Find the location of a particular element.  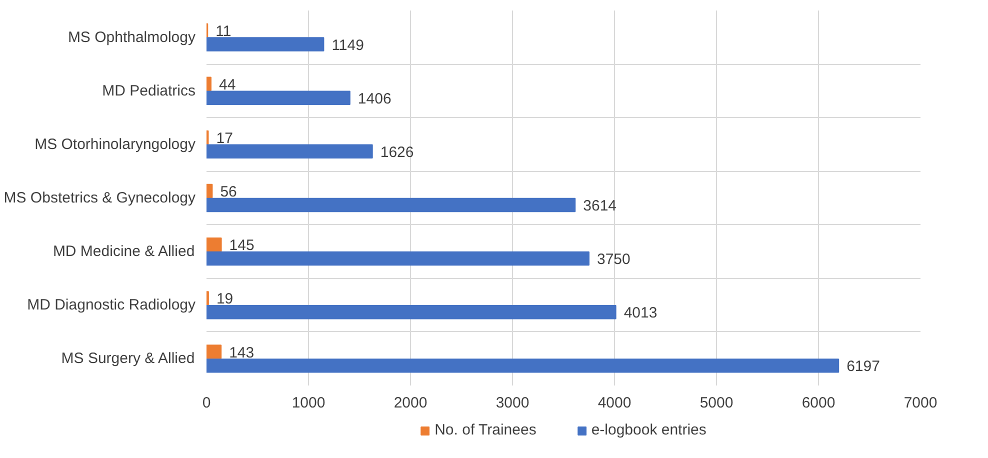

y-tick-label: MD Diagnostic Radiology is located at coordinates (111, 305).